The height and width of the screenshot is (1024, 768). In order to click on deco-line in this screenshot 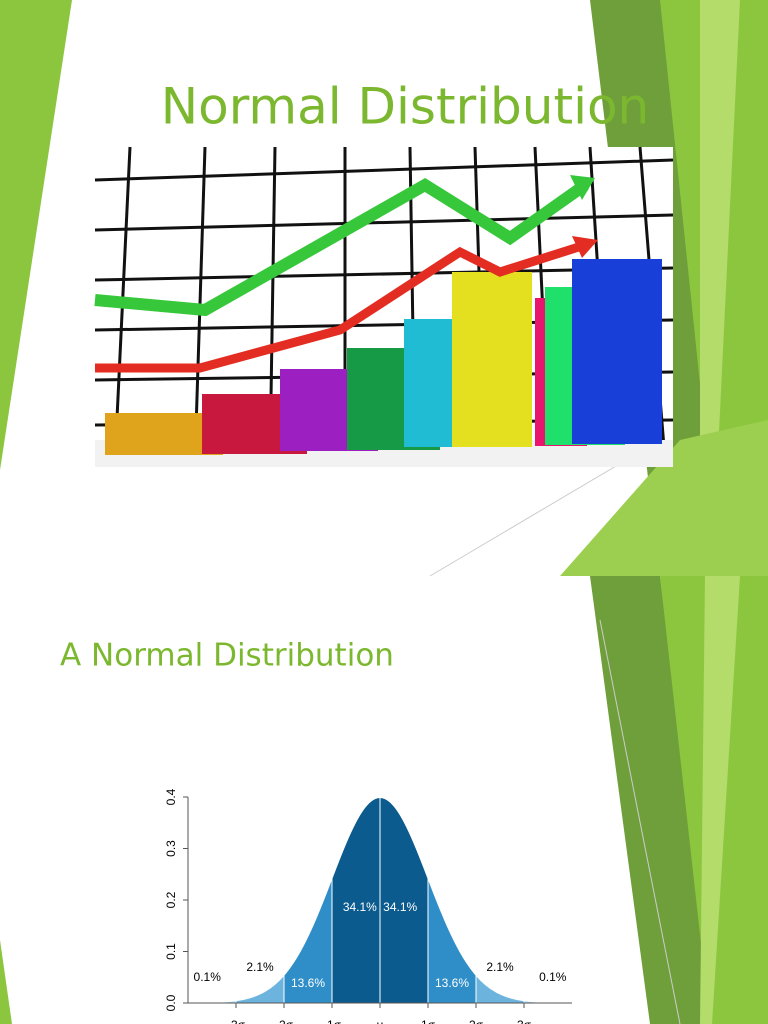, I will do `click(640, 821)`.